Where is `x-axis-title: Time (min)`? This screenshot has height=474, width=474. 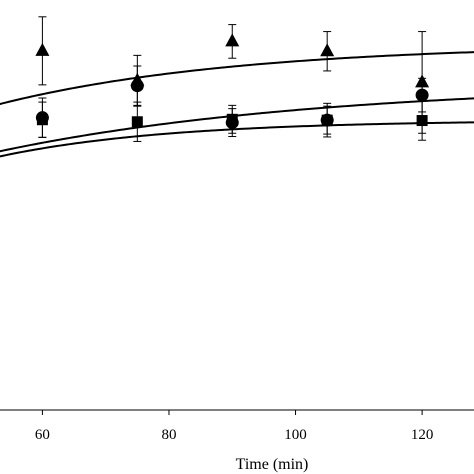
x-axis-title: Time (min) is located at coordinates (272, 464).